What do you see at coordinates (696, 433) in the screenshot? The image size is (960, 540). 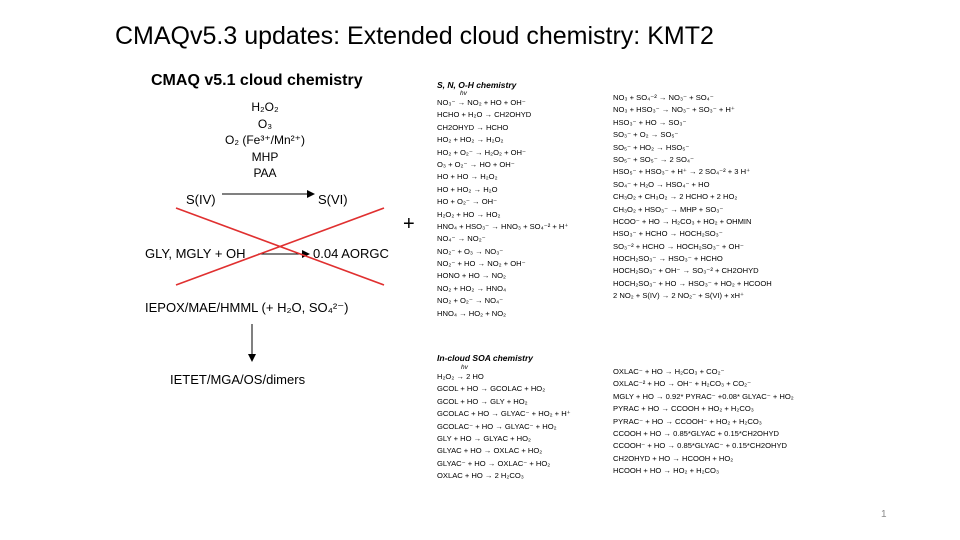 I see `reaction-item: CCOOH + HO → 0.85*GLYAC + 0.15*CH2OHYD` at bounding box center [696, 433].